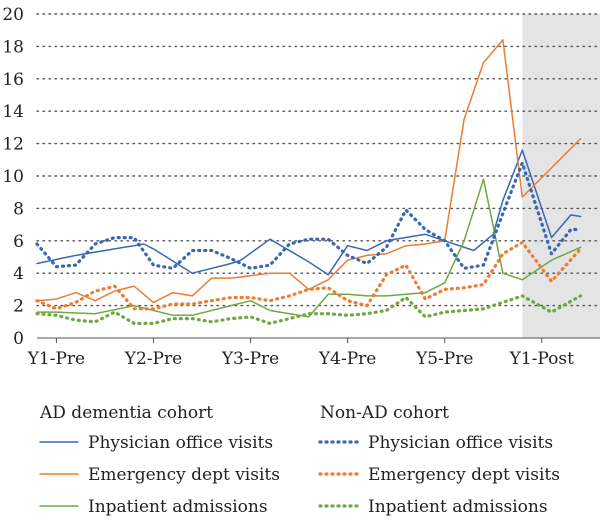 The height and width of the screenshot is (528, 600). What do you see at coordinates (250, 359) in the screenshot?
I see `x-tick-label: Y3-Pre` at bounding box center [250, 359].